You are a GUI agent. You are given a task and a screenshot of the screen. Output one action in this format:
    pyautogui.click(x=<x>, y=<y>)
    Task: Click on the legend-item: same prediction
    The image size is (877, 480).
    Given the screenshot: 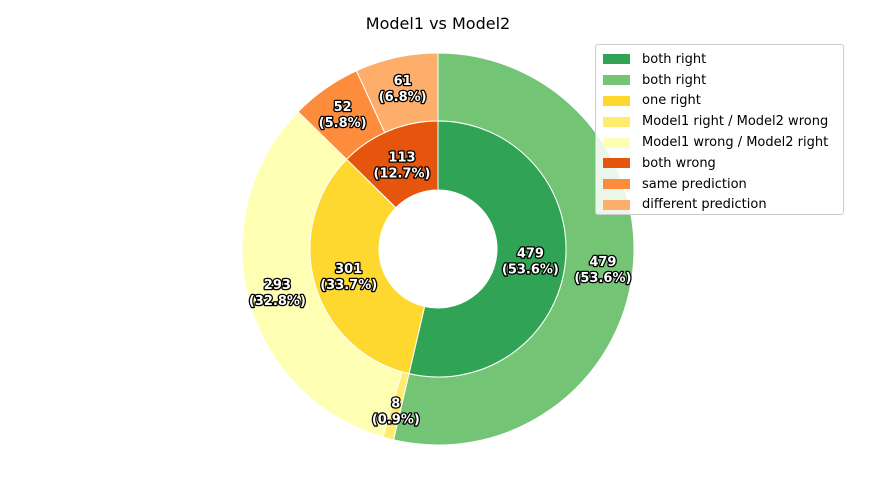 What is the action you would take?
    pyautogui.click(x=723, y=184)
    